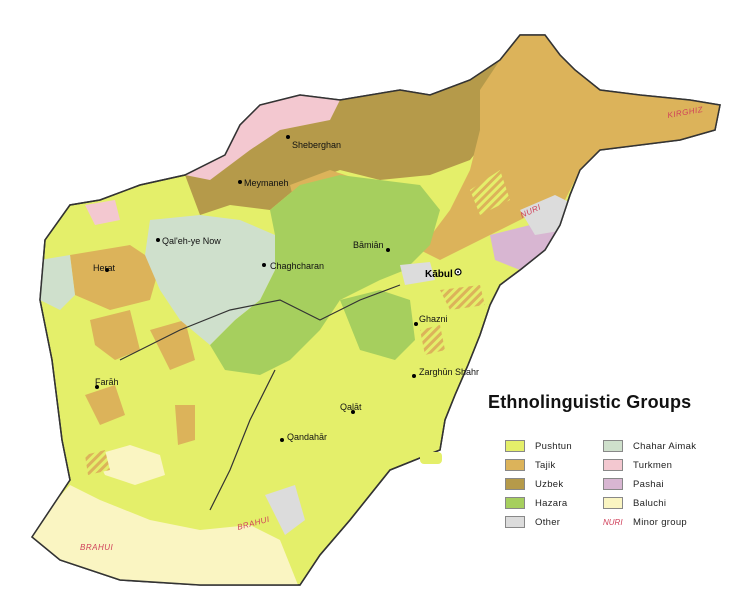  I want to click on legend-item-hazara: Hazara, so click(536, 503).